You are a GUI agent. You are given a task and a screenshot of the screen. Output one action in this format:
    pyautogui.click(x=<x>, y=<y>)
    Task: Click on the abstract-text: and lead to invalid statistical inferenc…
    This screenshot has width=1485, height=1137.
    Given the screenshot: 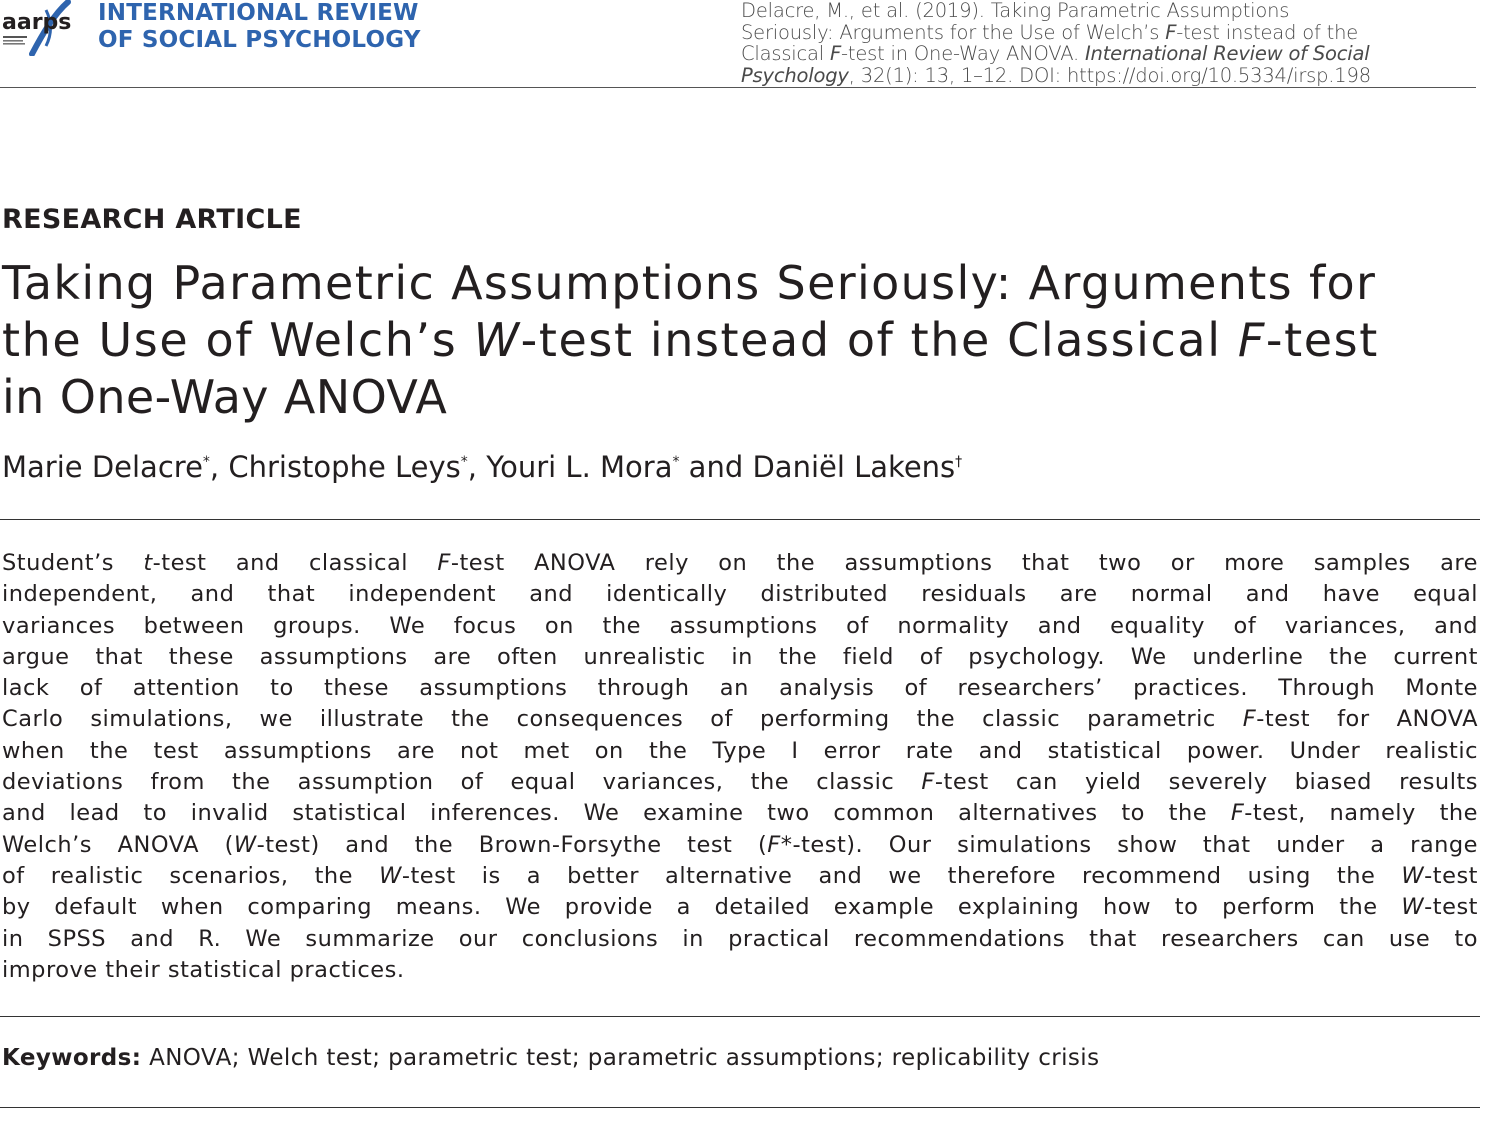 What is the action you would take?
    pyautogui.click(x=616, y=813)
    